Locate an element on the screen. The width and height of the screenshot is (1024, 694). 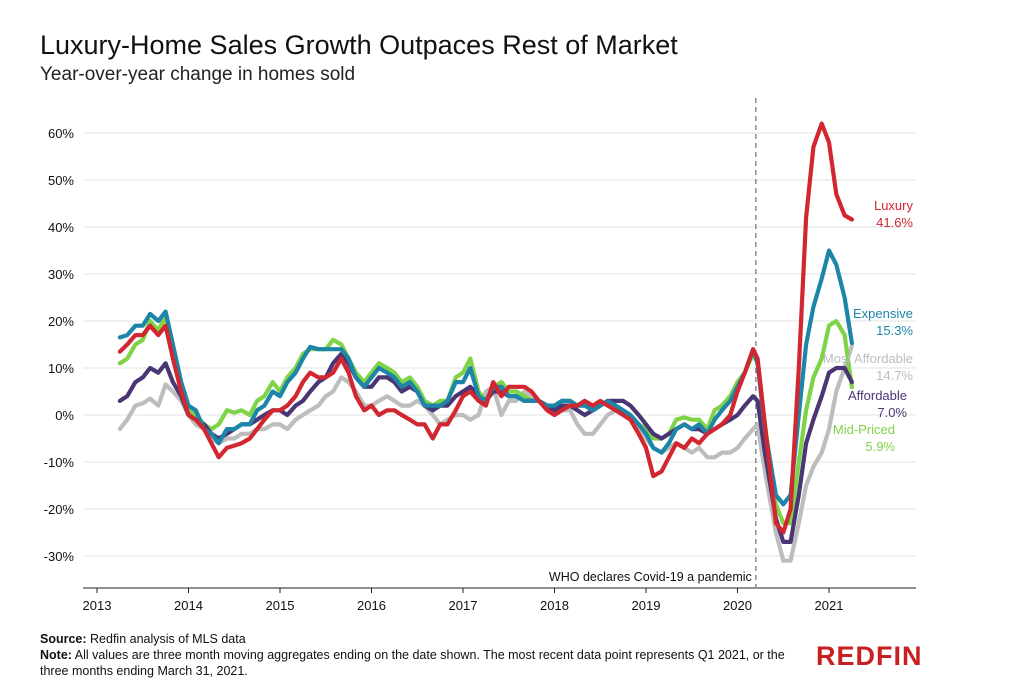
y-tick-label: 0% is located at coordinates (64, 415).